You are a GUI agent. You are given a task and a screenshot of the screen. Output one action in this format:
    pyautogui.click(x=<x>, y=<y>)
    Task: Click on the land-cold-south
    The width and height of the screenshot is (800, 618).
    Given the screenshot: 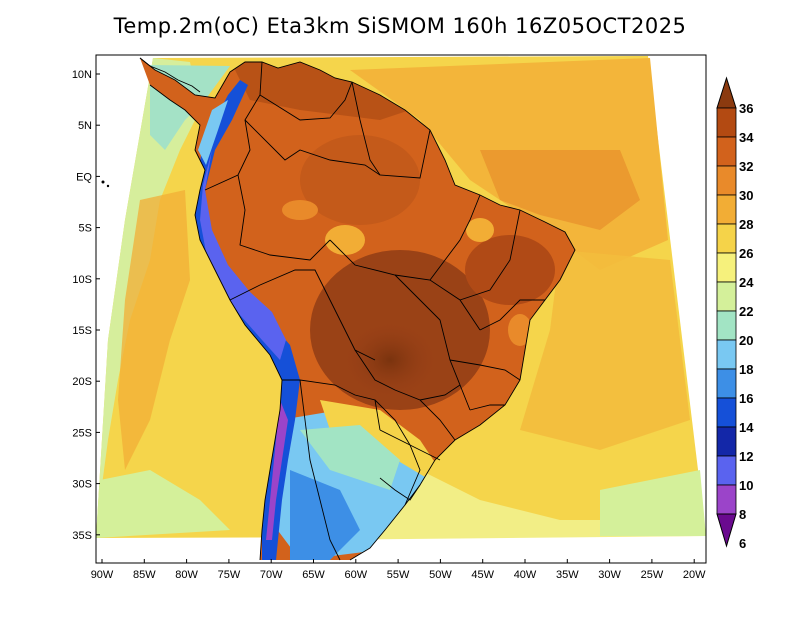 What is the action you would take?
    pyautogui.click(x=325, y=515)
    